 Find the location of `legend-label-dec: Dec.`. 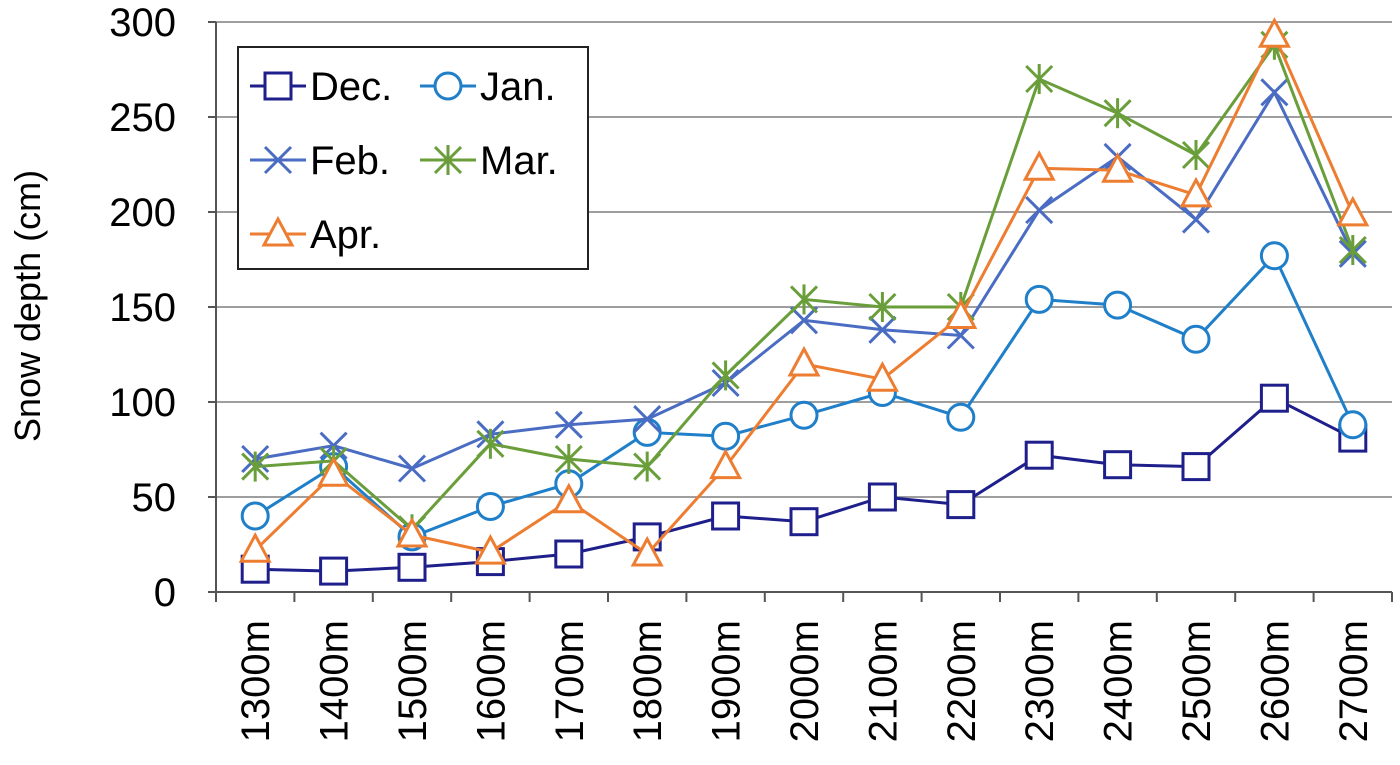

legend-label-dec: Dec. is located at coordinates (351, 87).